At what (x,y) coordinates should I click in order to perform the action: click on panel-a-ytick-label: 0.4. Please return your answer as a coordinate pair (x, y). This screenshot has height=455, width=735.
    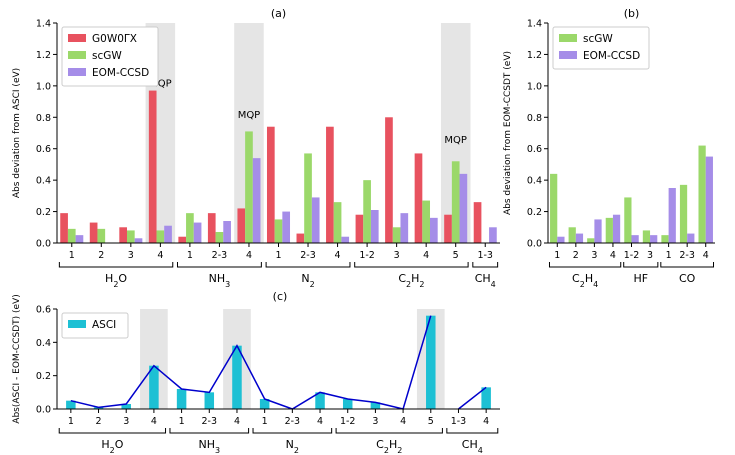
    Looking at the image, I should click on (43, 181).